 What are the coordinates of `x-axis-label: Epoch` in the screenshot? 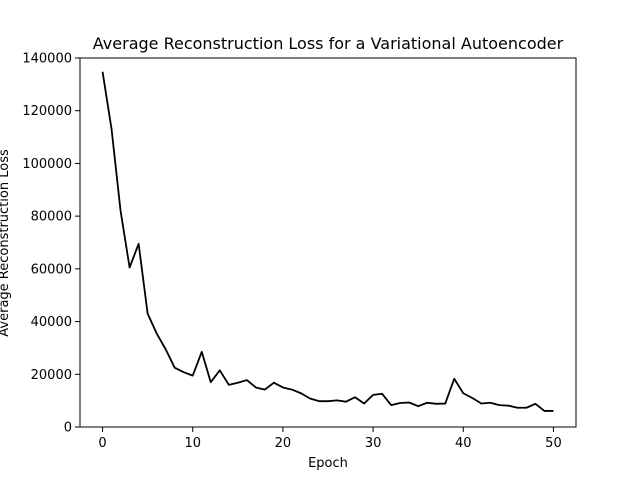 It's located at (328, 463).